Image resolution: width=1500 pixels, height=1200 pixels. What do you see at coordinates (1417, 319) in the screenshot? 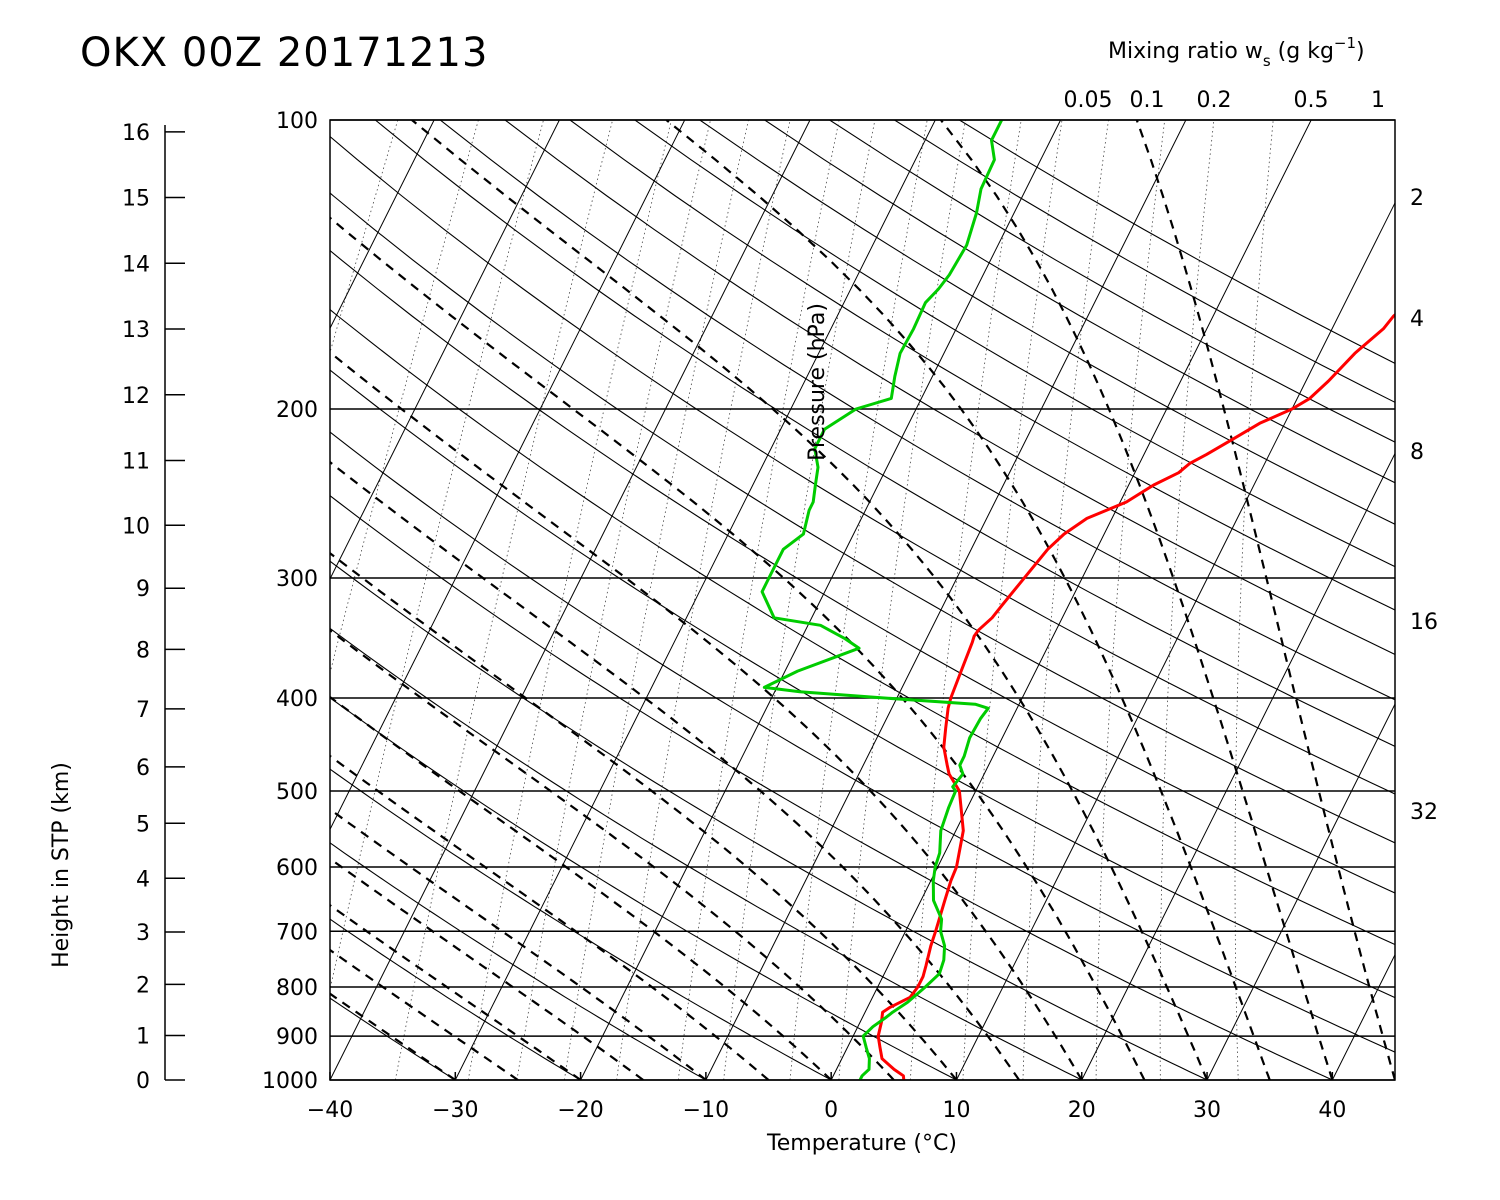
I see `mixing-ratio-right-label: 4` at bounding box center [1417, 319].